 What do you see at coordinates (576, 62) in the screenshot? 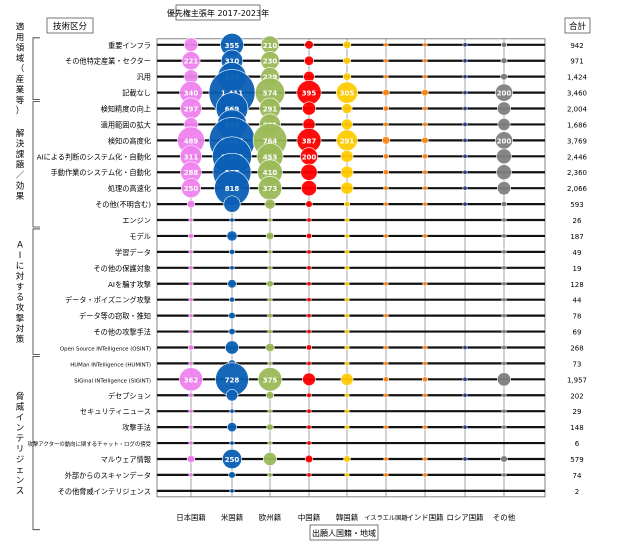
I see `row-total: 971` at bounding box center [576, 62].